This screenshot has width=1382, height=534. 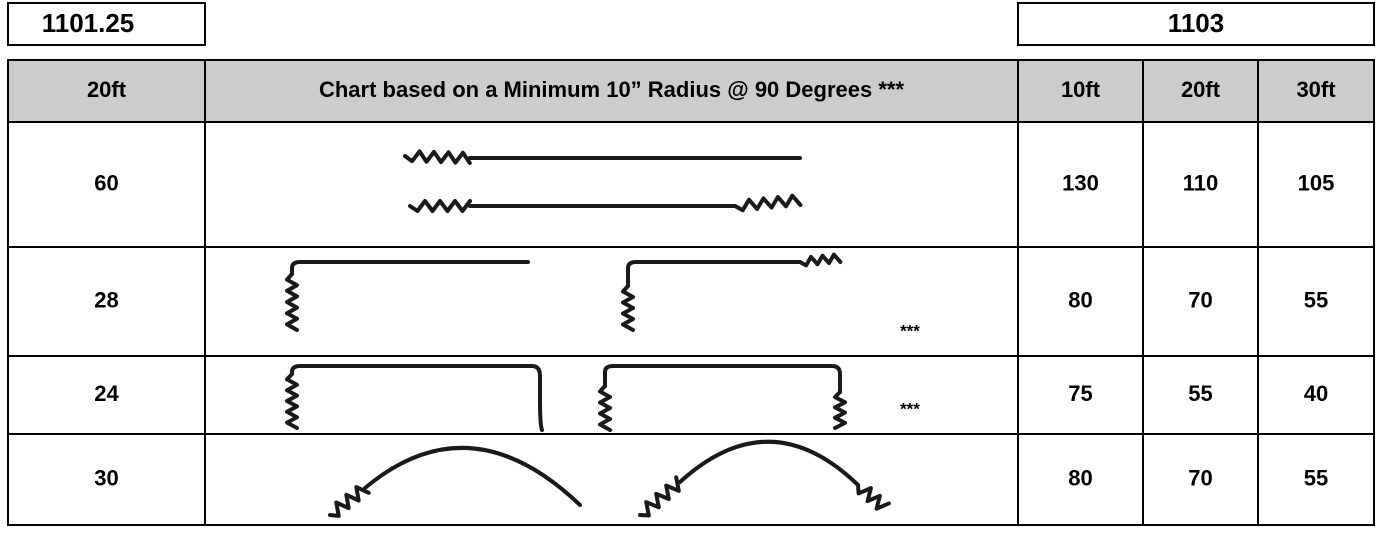 I want to click on right-box, so click(x=1196, y=24).